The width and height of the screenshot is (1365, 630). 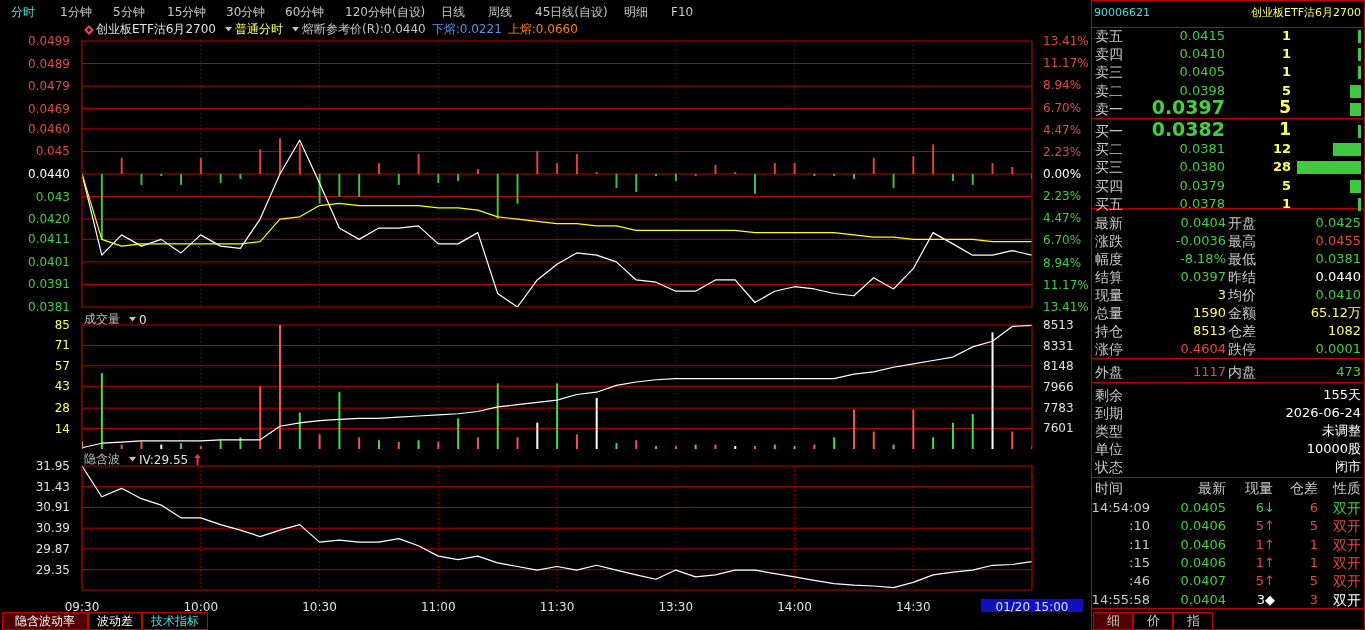 What do you see at coordinates (1188, 129) in the screenshot?
I see `text: 0.0382` at bounding box center [1188, 129].